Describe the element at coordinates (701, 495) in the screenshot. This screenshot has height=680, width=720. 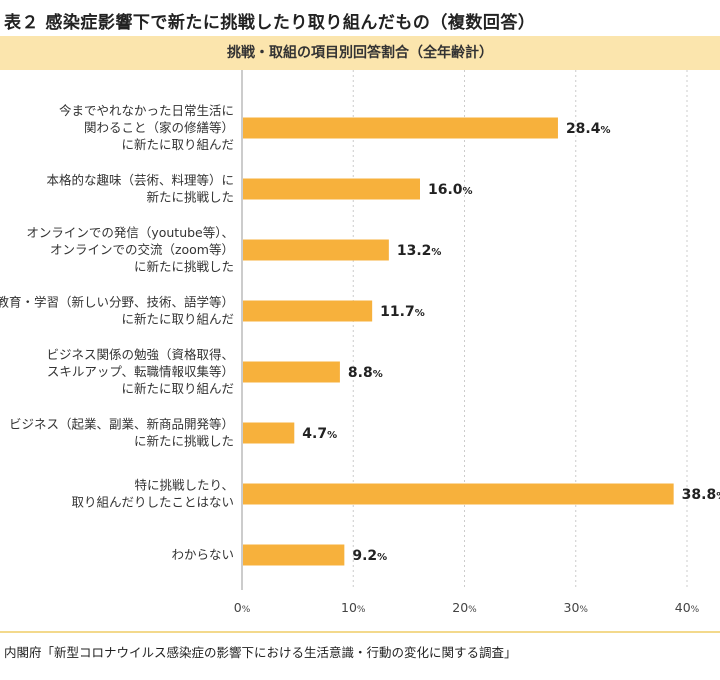
I see `data-label: 38.8%` at that location.